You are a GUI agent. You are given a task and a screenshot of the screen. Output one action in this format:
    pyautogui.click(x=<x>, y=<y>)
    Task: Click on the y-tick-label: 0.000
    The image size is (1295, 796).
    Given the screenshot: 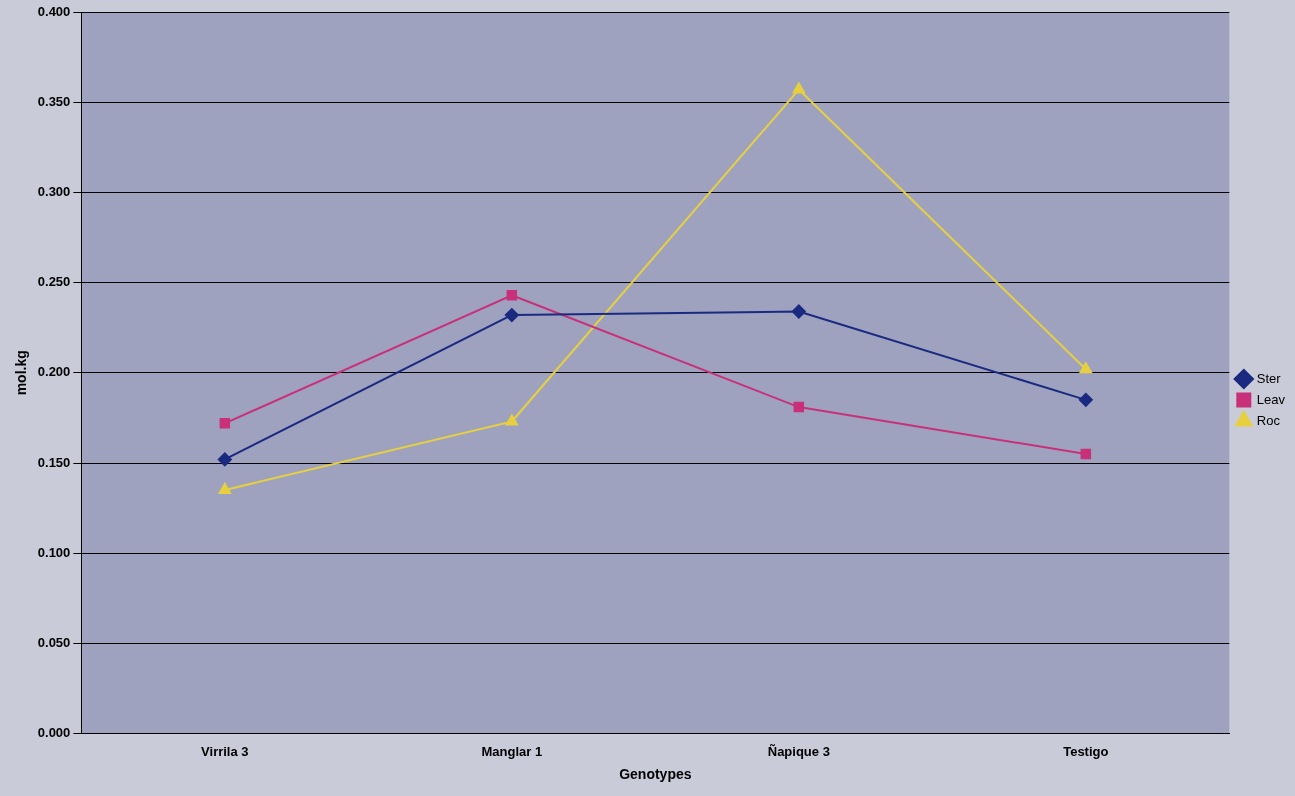 What is the action you would take?
    pyautogui.click(x=54, y=733)
    